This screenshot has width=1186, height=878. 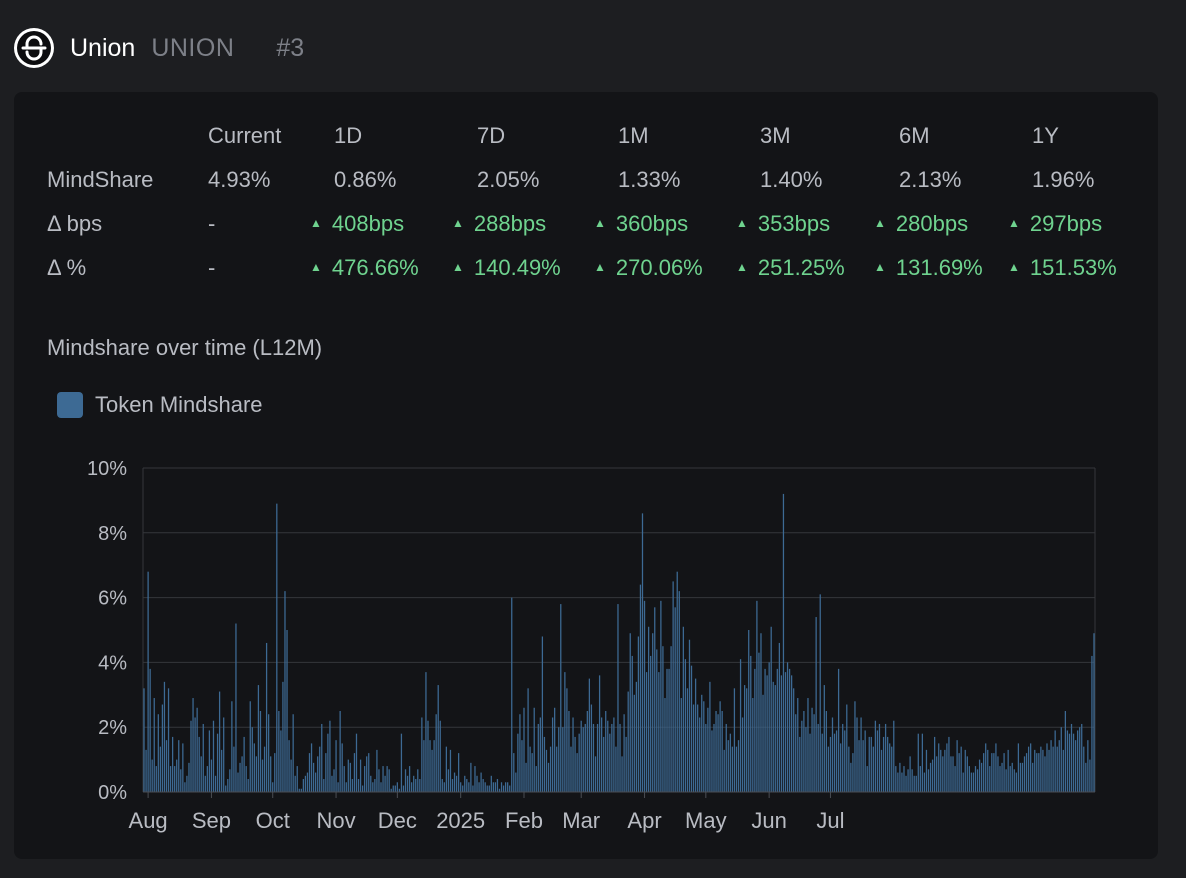 I want to click on mindshare-6m: 2.13%, so click(x=930, y=179).